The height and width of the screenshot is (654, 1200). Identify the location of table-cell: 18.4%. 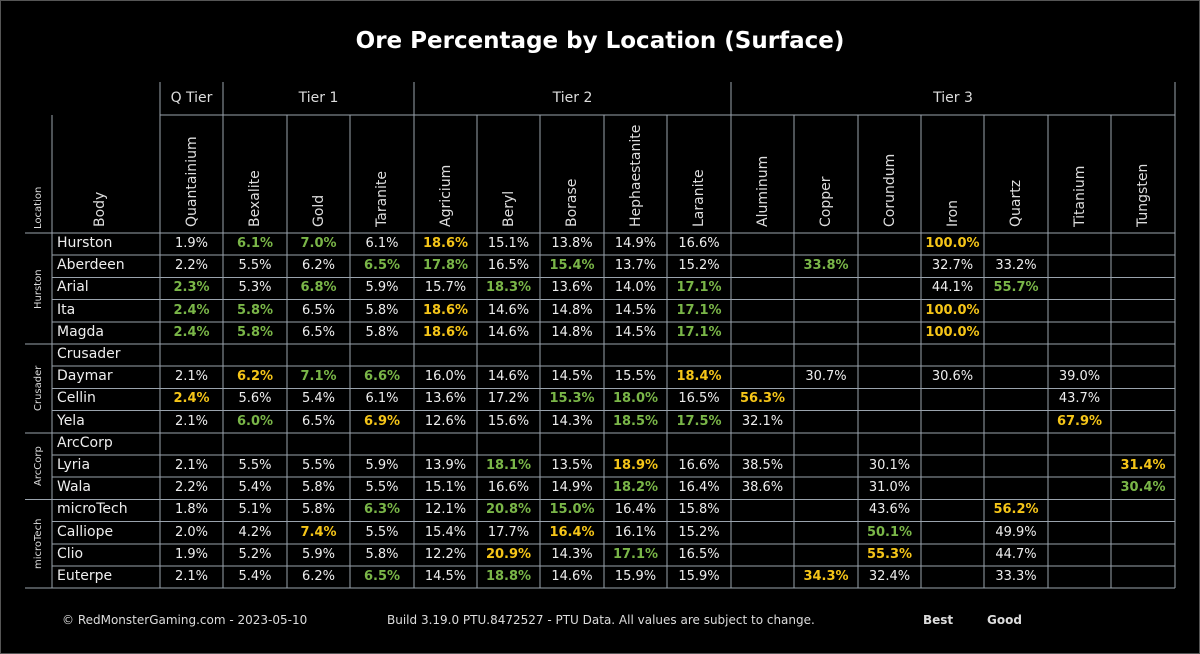
(699, 377).